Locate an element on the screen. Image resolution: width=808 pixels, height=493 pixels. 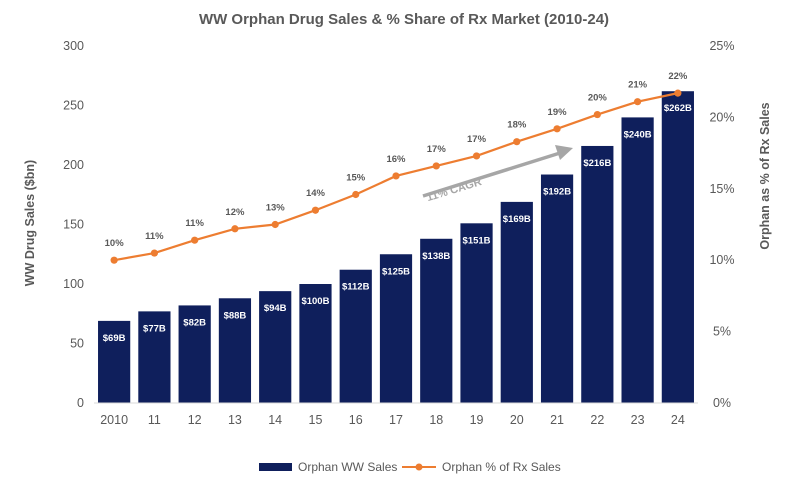
x-tick-label: 2010 is located at coordinates (114, 420).